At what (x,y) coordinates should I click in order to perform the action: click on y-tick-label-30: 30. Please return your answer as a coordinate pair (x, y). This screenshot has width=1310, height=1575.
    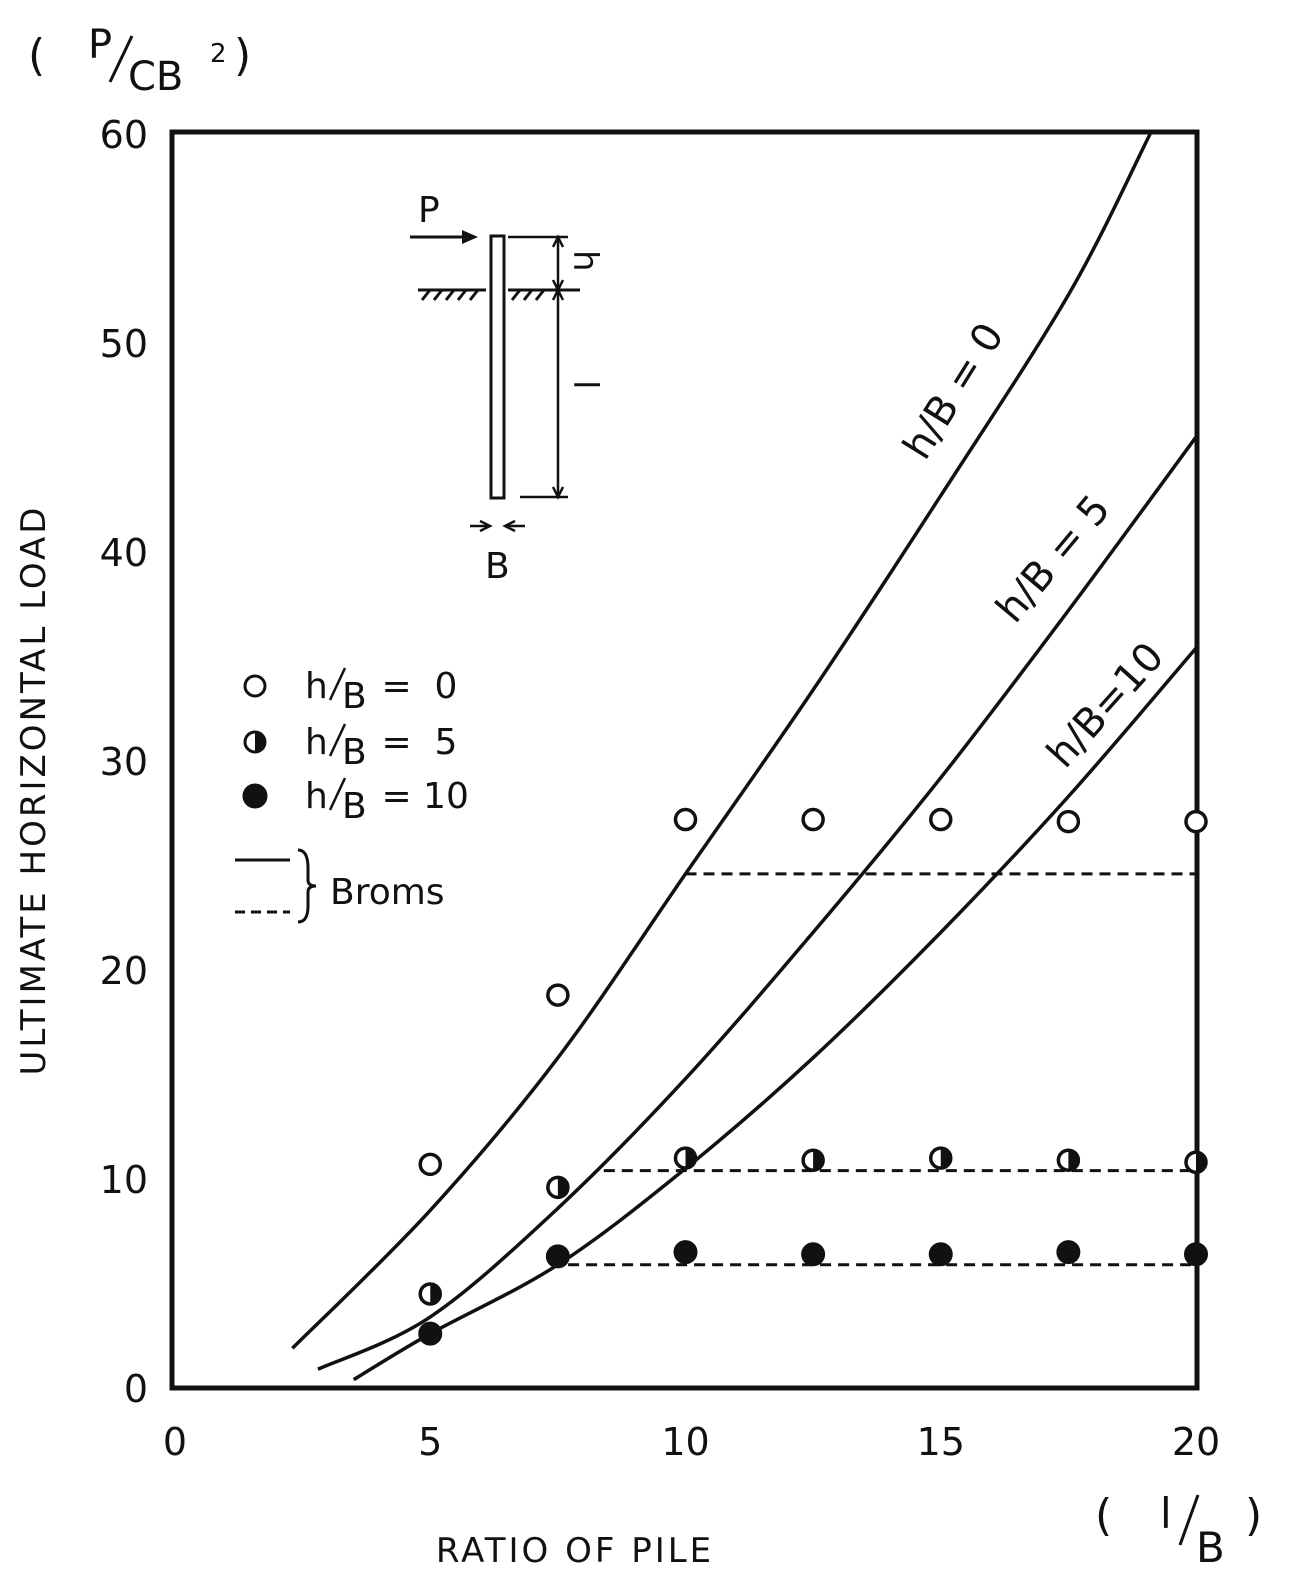
    Looking at the image, I should click on (124, 762).